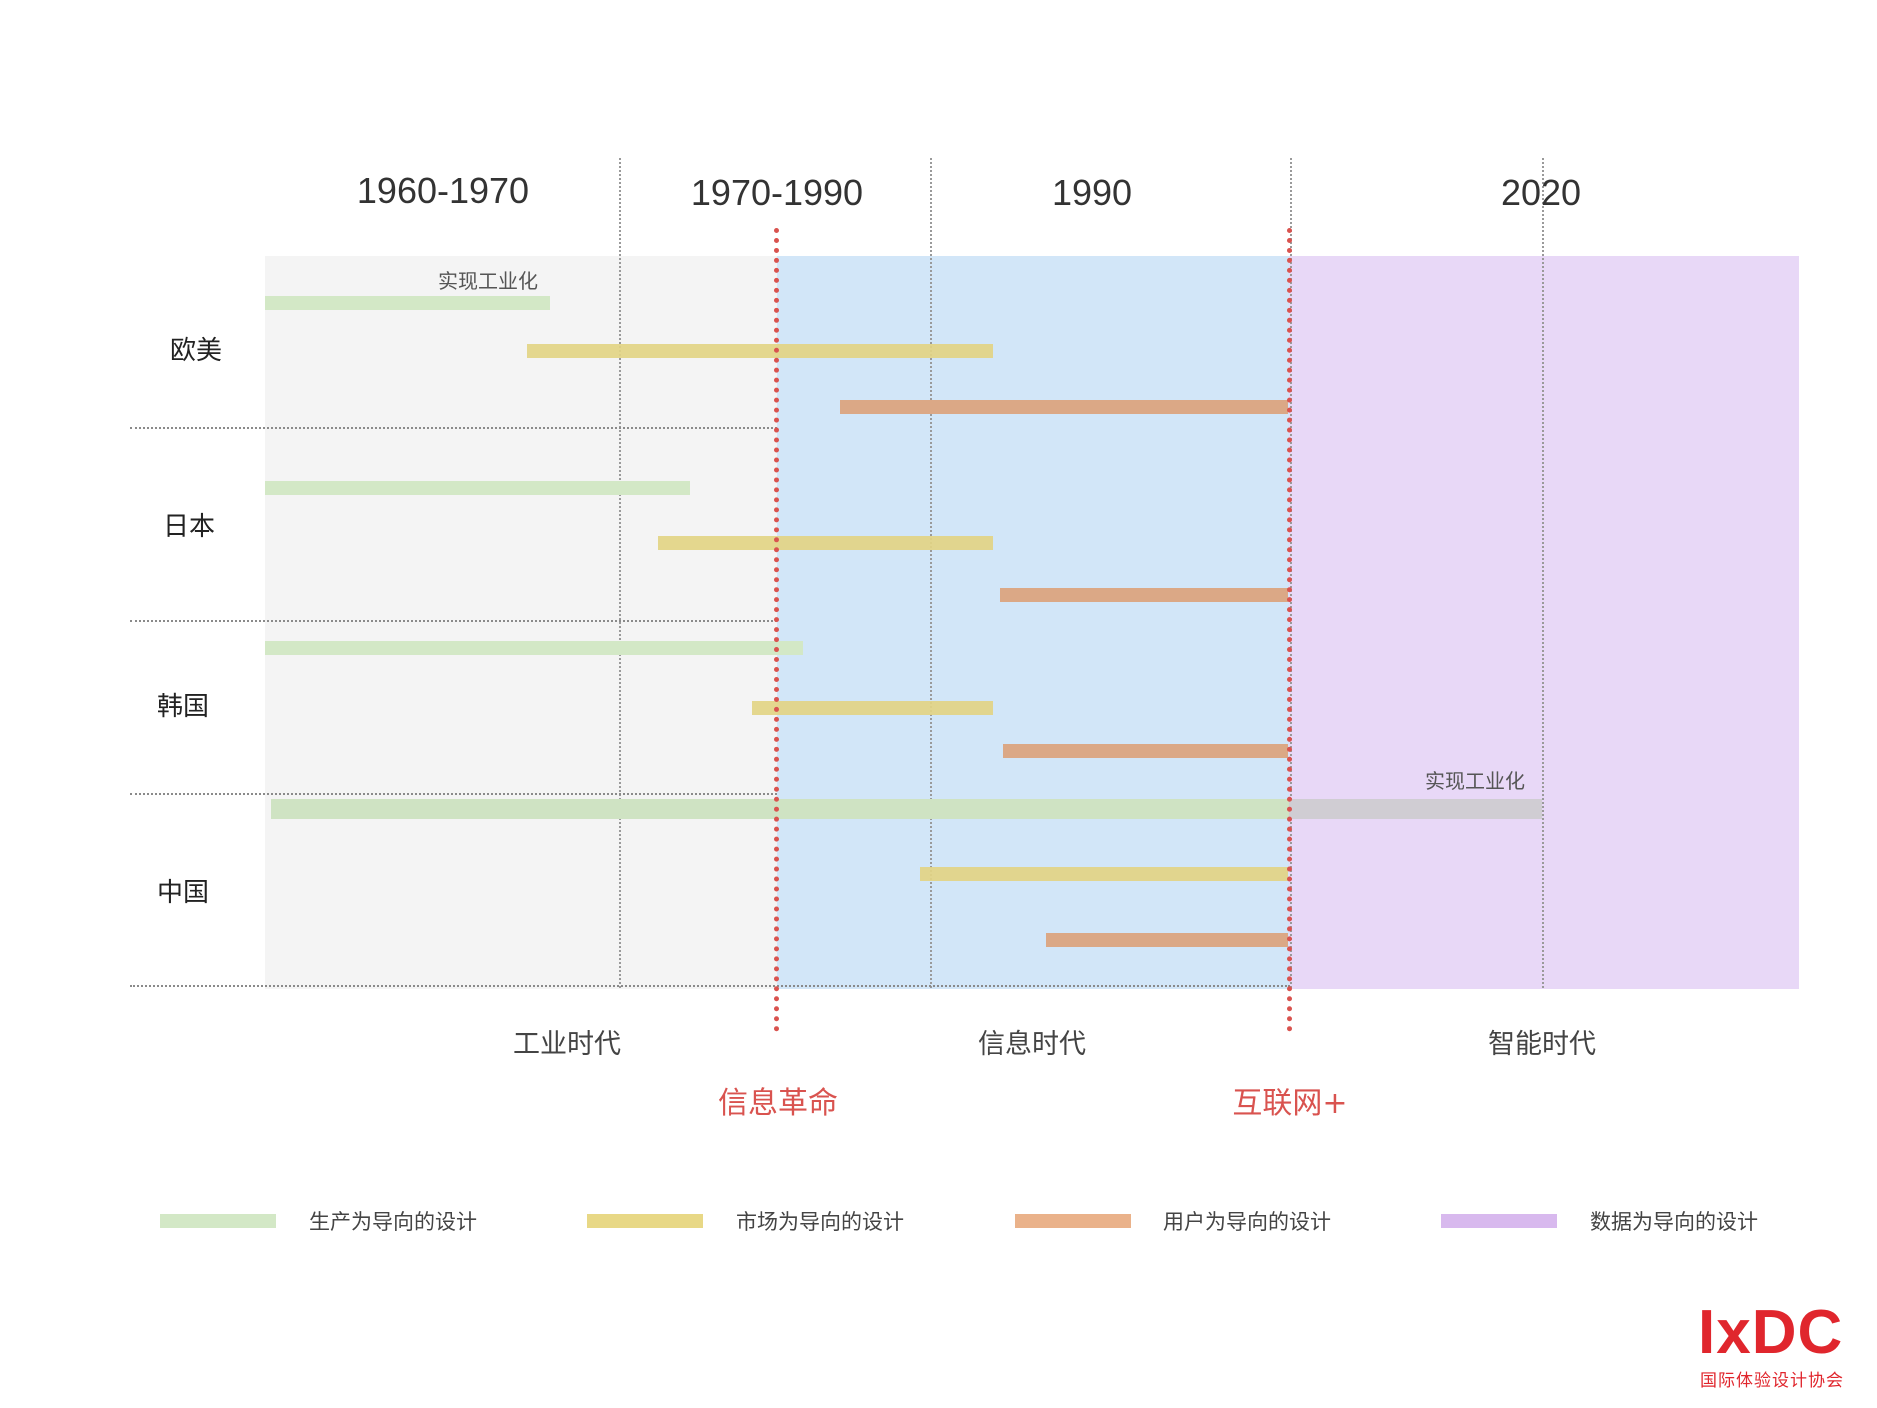 The width and height of the screenshot is (1877, 1408). I want to click on legend-swatch-market, so click(645, 1221).